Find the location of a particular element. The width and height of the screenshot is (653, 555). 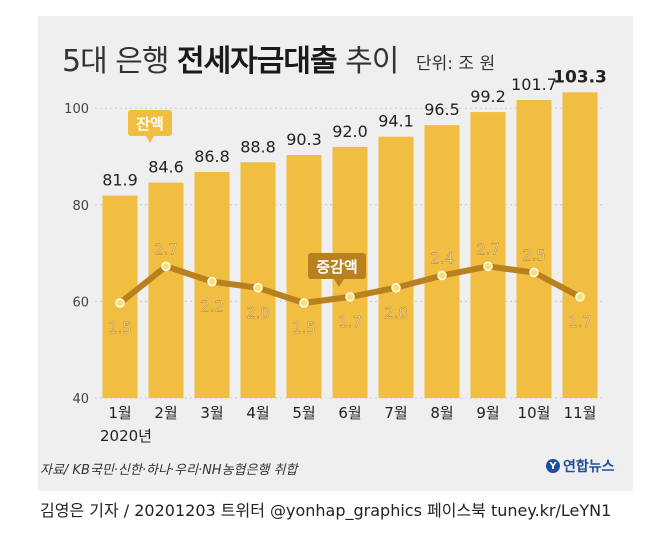

x-tick-label: 10월 is located at coordinates (534, 413).